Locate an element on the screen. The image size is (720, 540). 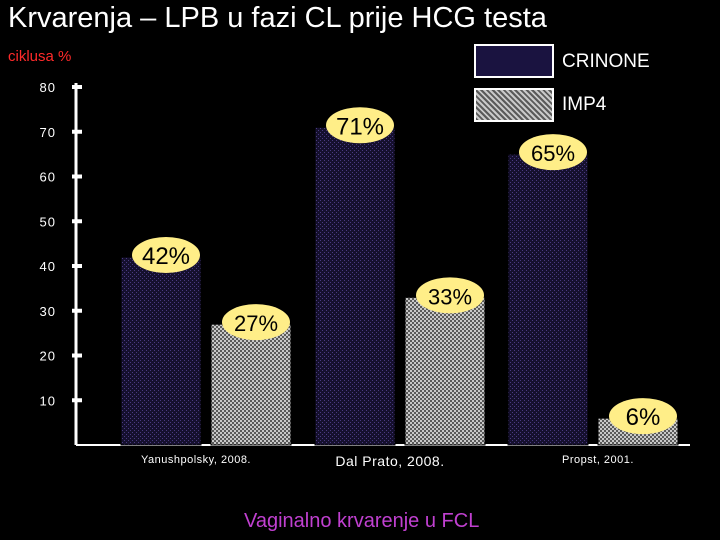
y-tick-label: 40 is located at coordinates (48, 266).